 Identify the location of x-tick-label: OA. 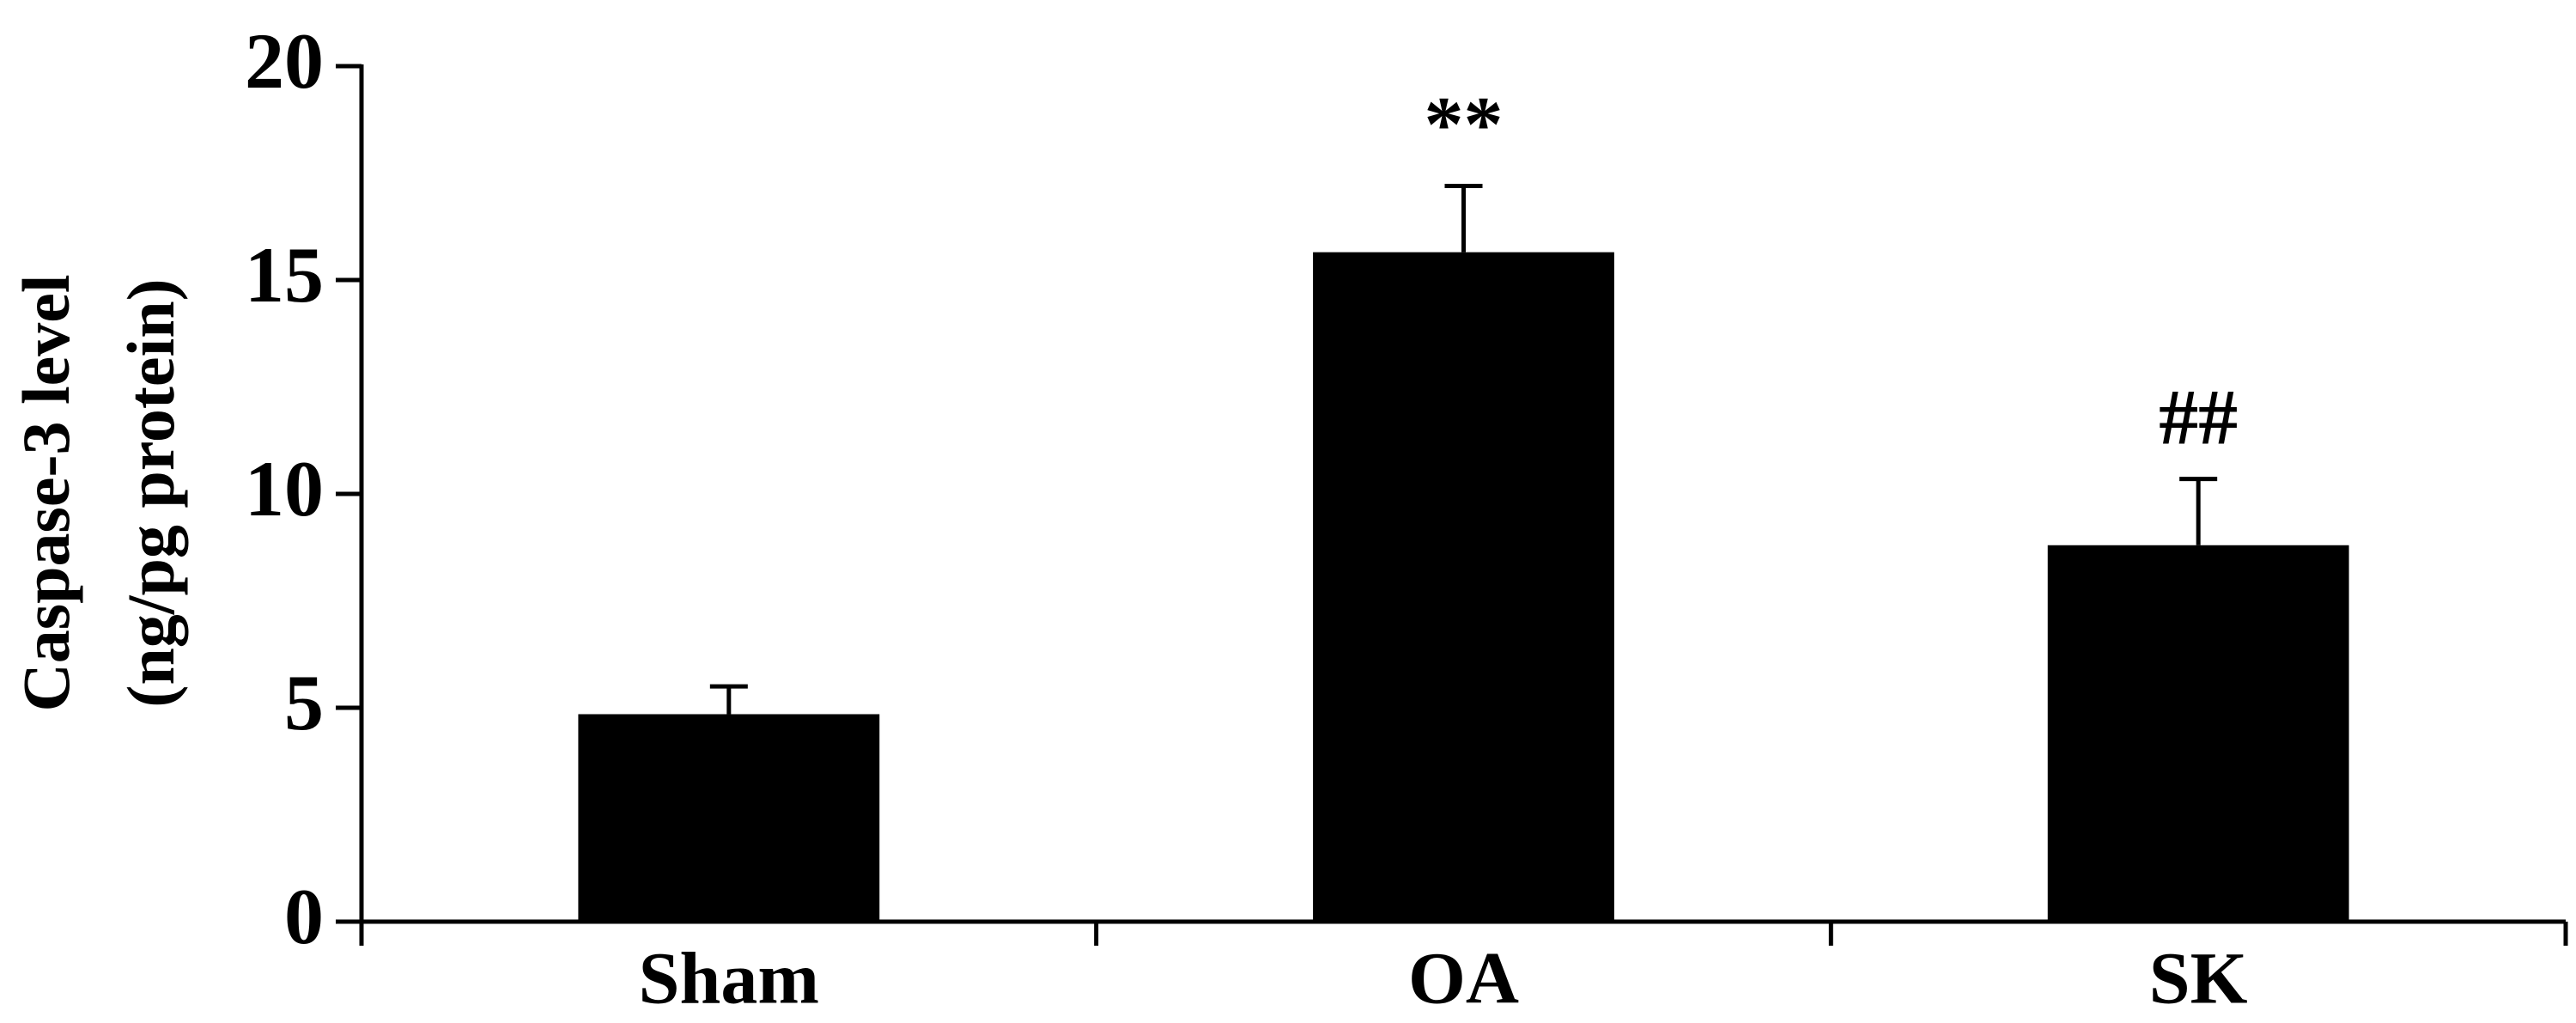
(1463, 979).